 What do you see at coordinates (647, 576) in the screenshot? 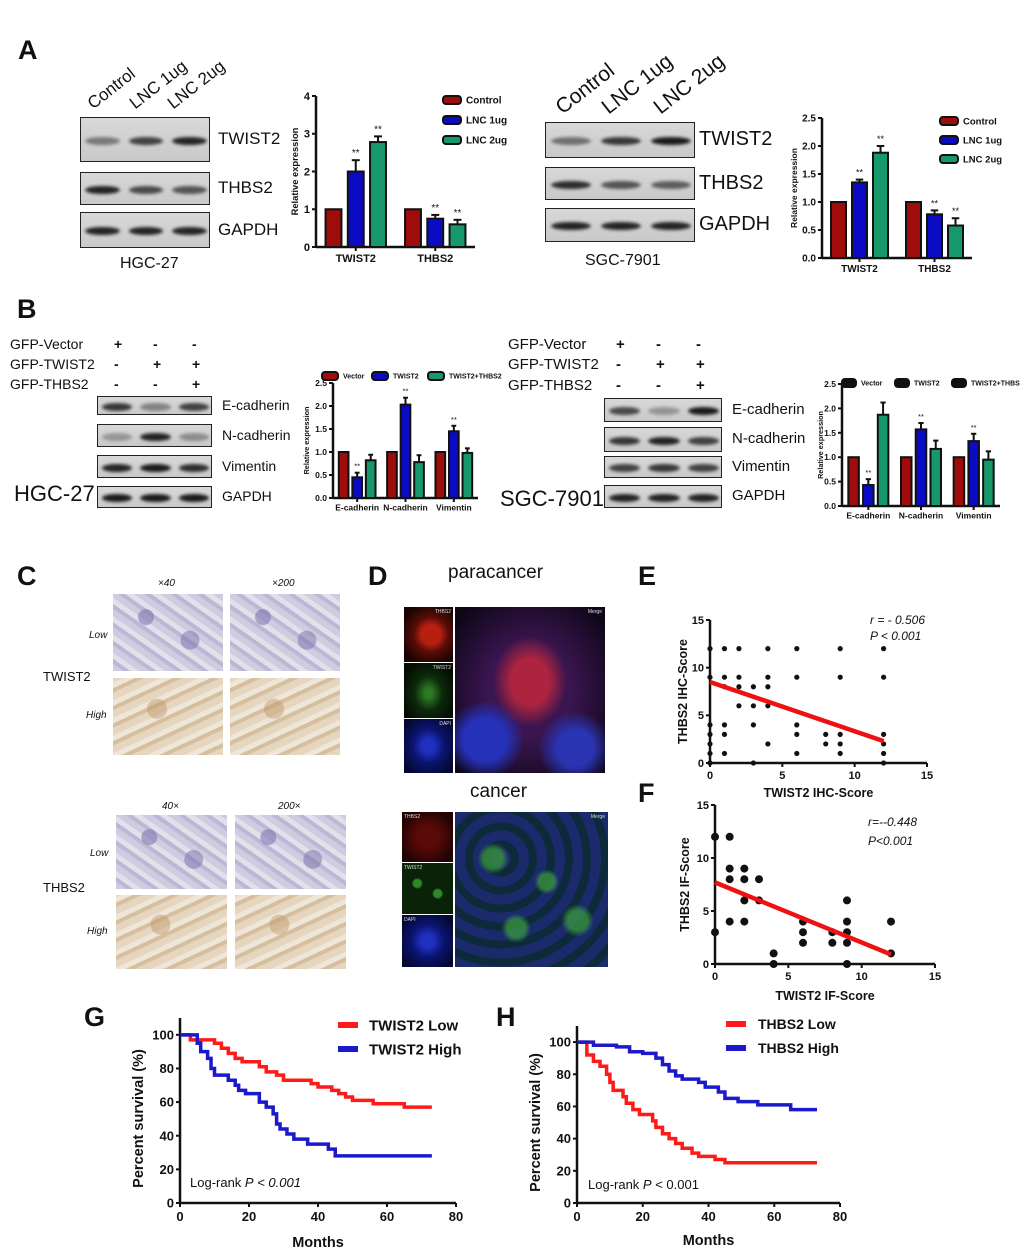
I see `panel-label-e: E` at bounding box center [647, 576].